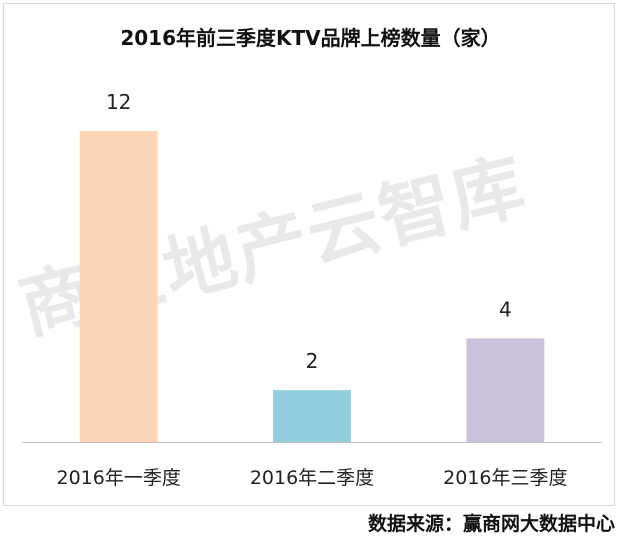  What do you see at coordinates (505, 309) in the screenshot?
I see `data-label-3: 4` at bounding box center [505, 309].